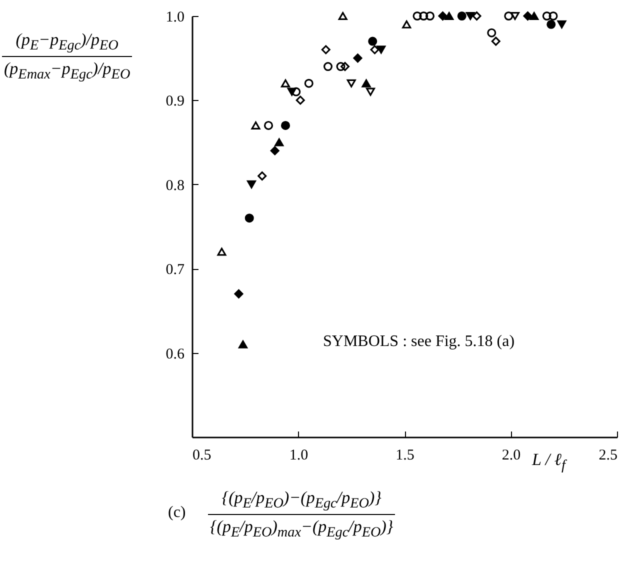  Describe the element at coordinates (202, 456) in the screenshot. I see `x-tick-label: 0.5` at that location.